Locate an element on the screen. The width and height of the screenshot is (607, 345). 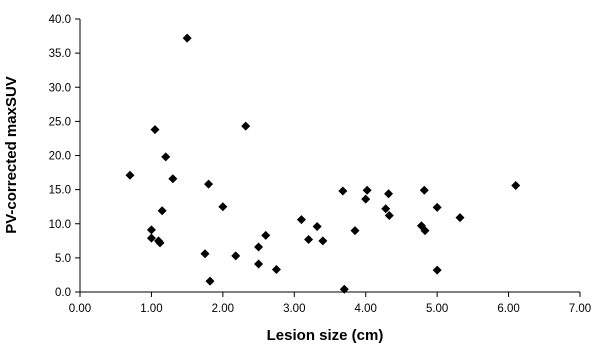
x-ticks: 0.00 1.00 2.00 3.00 4.00 5.00 6.00 7.00 is located at coordinates (330, 303).